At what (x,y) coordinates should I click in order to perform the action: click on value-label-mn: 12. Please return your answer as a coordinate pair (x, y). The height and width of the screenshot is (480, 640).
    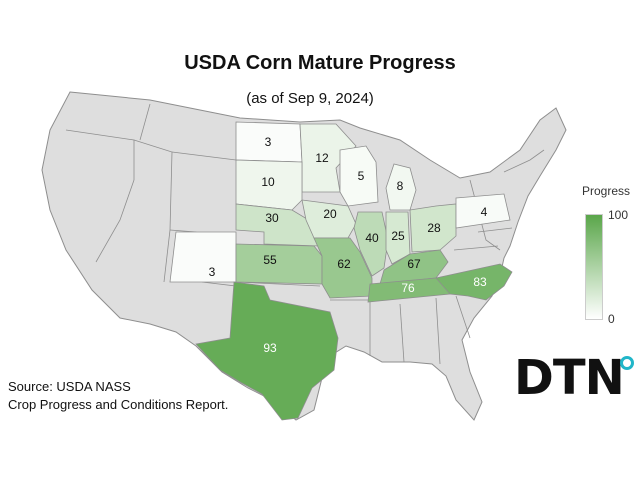
    Looking at the image, I should click on (322, 158).